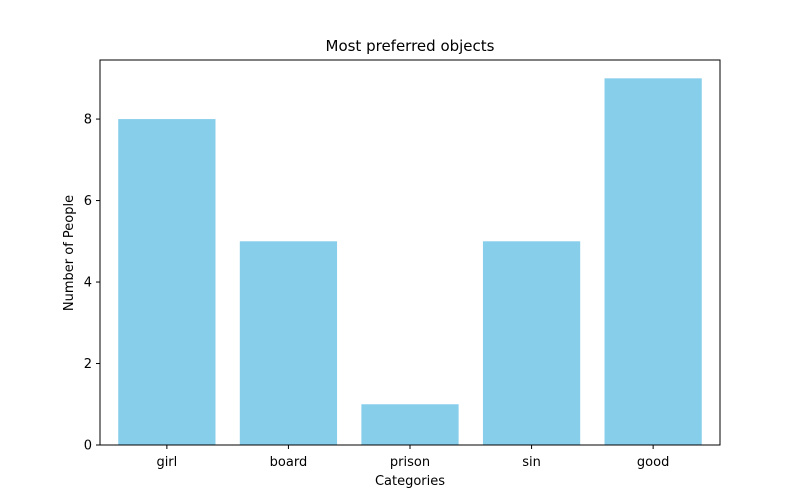  What do you see at coordinates (531, 343) in the screenshot?
I see `bar-sin` at bounding box center [531, 343].